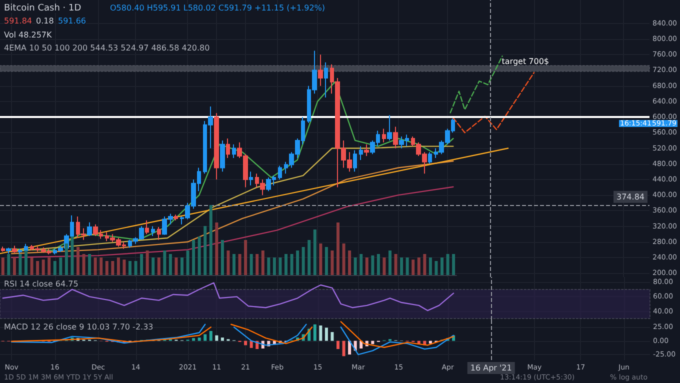 The width and height of the screenshot is (680, 383). Describe the element at coordinates (72, 21) in the screenshot. I see `annotation: 591.66` at that location.